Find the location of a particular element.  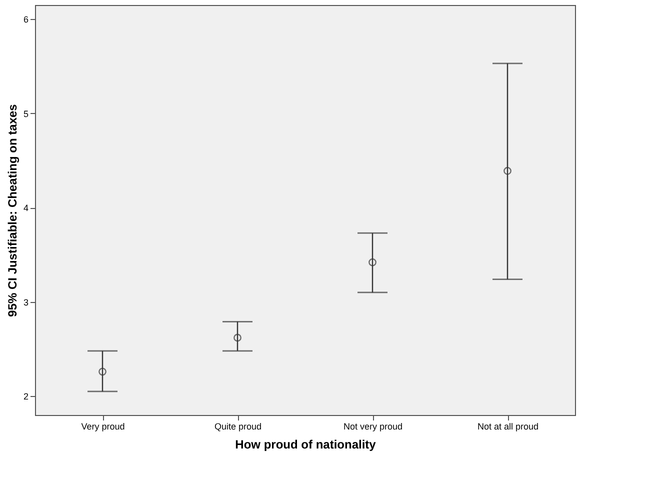

y-tick-label: 2 is located at coordinates (25, 397).